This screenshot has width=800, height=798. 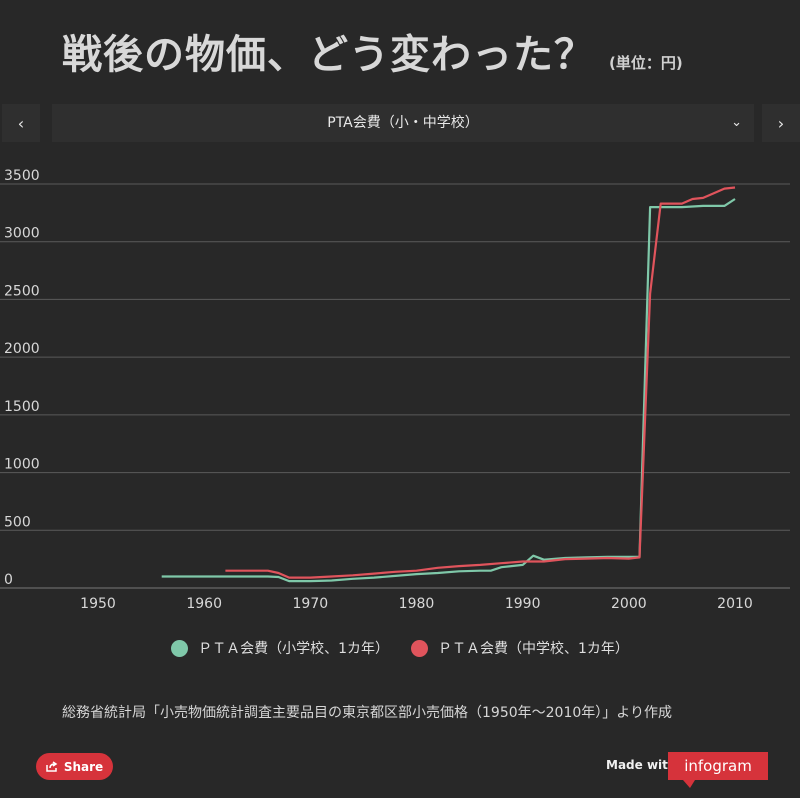 What do you see at coordinates (98, 604) in the screenshot?
I see `x-tick-label: 1950` at bounding box center [98, 604].